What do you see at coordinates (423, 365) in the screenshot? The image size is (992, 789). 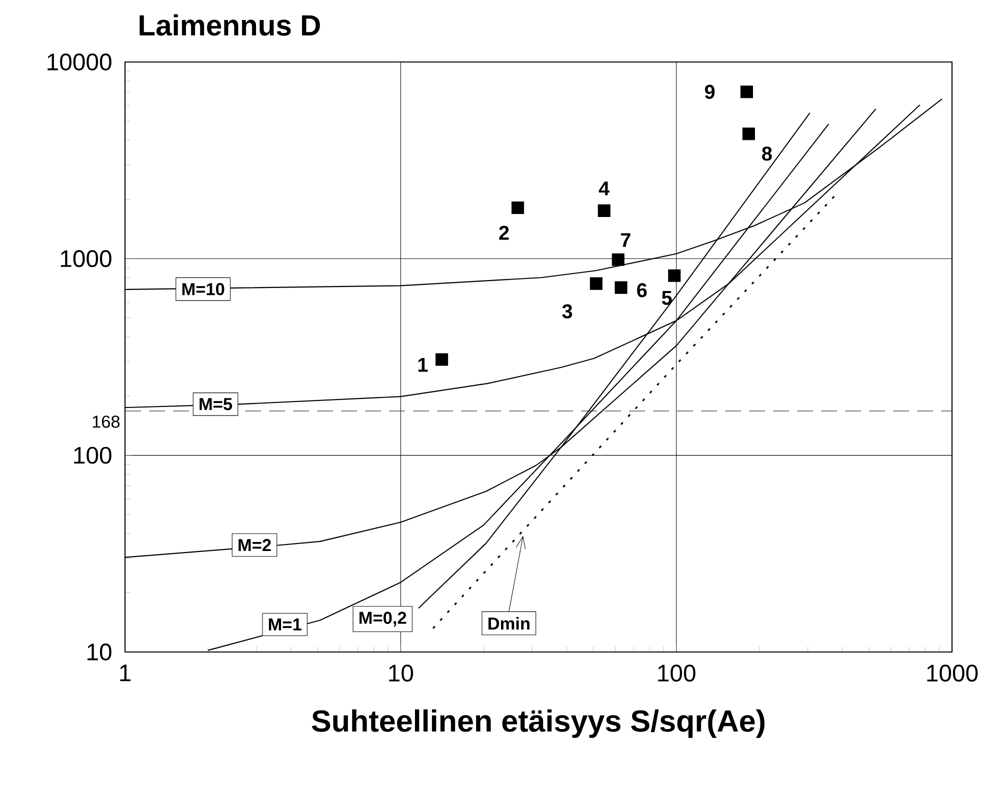 I see `annotation: 1` at bounding box center [423, 365].